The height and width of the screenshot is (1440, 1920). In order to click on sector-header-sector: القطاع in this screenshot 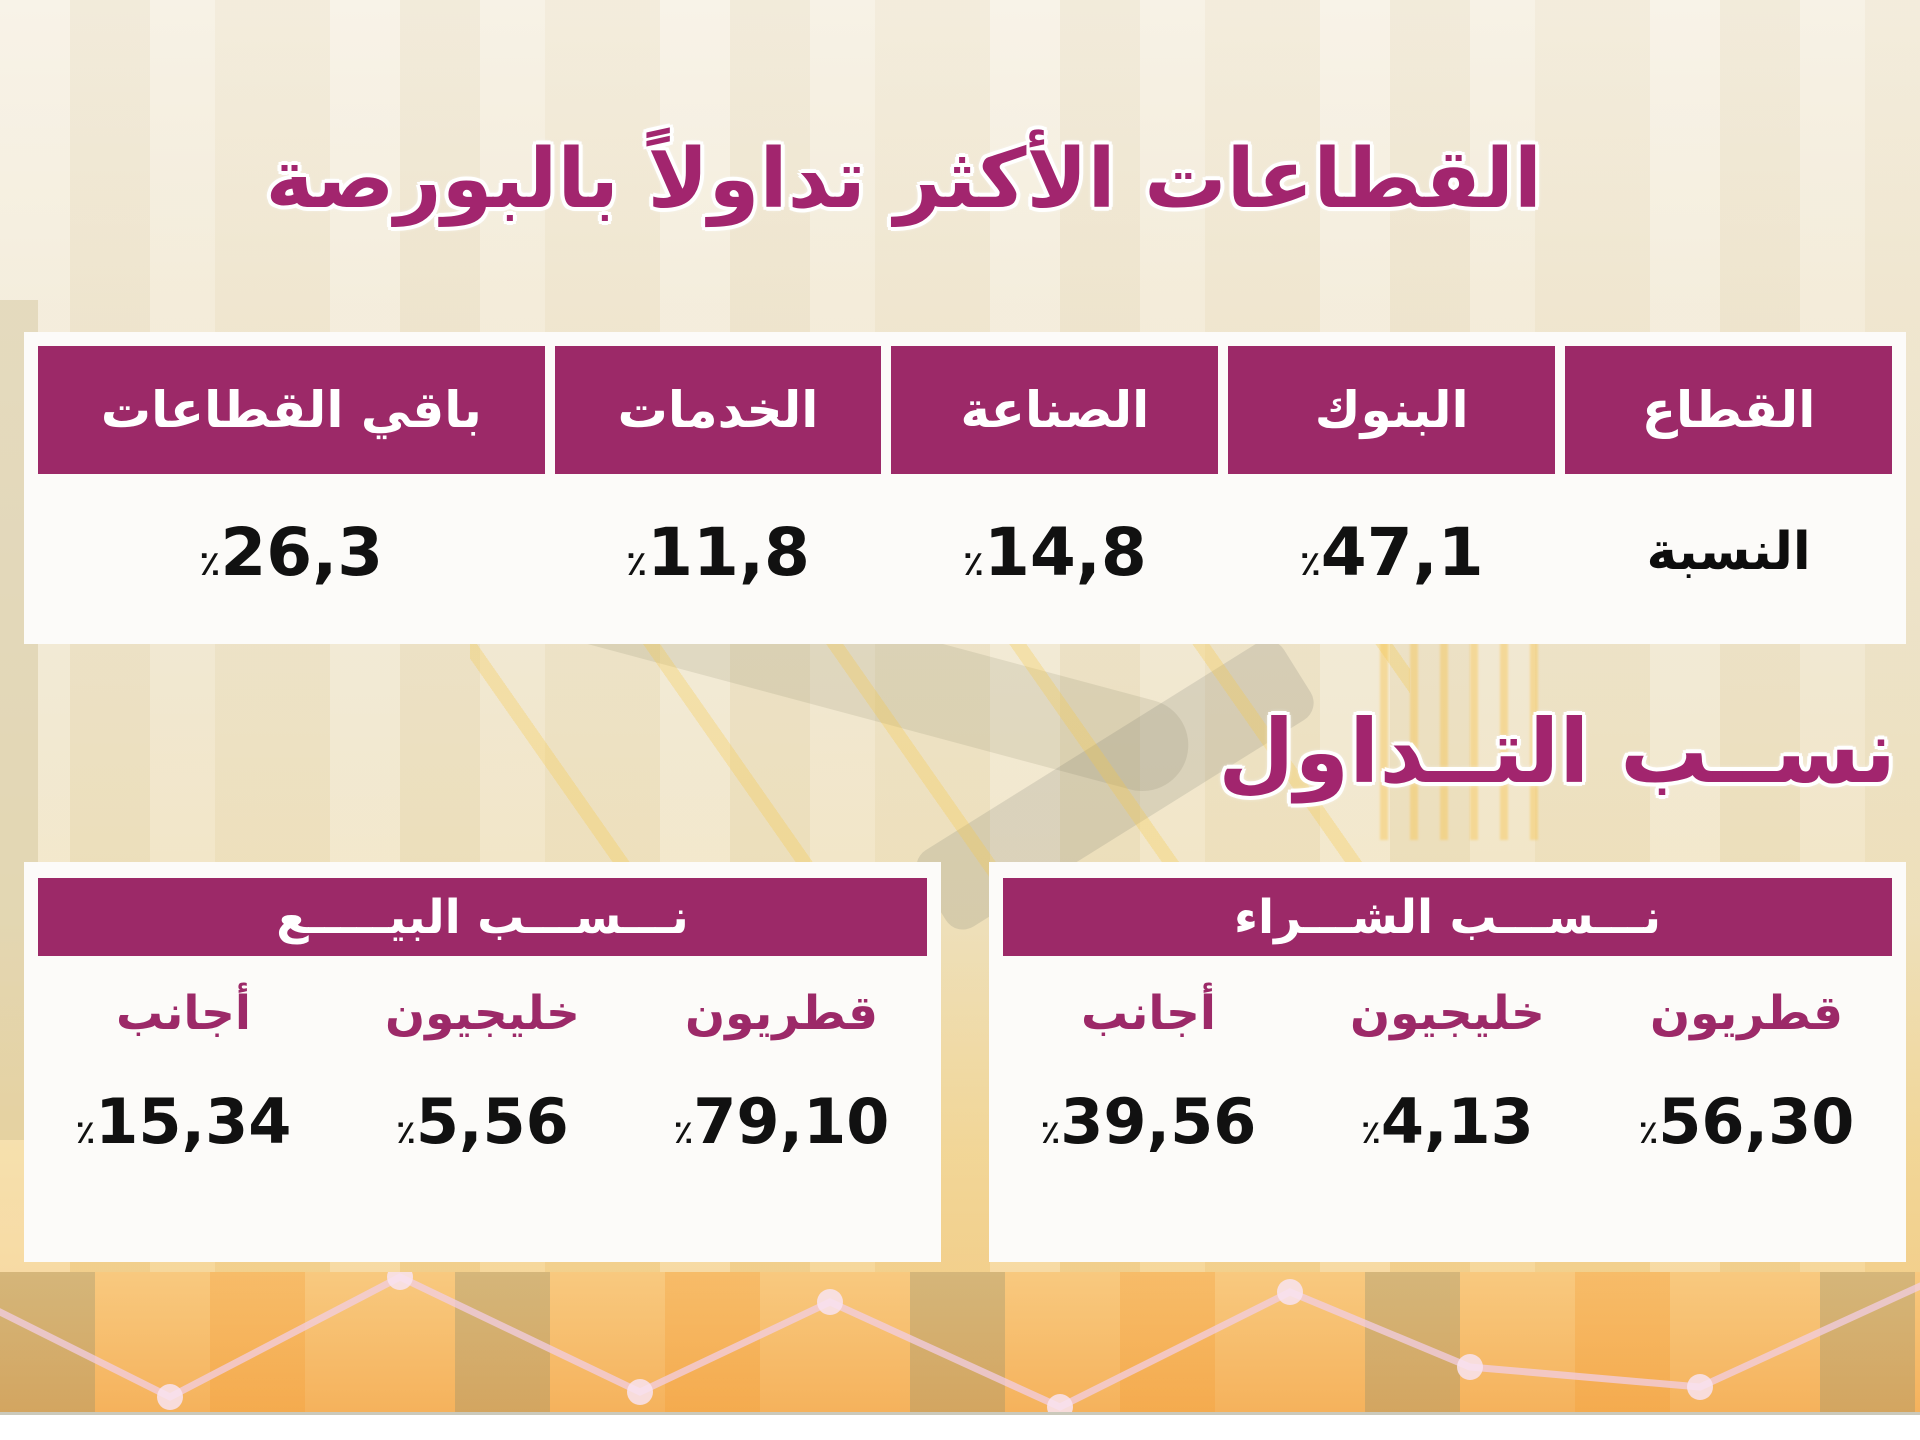, I will do `click(1728, 410)`.